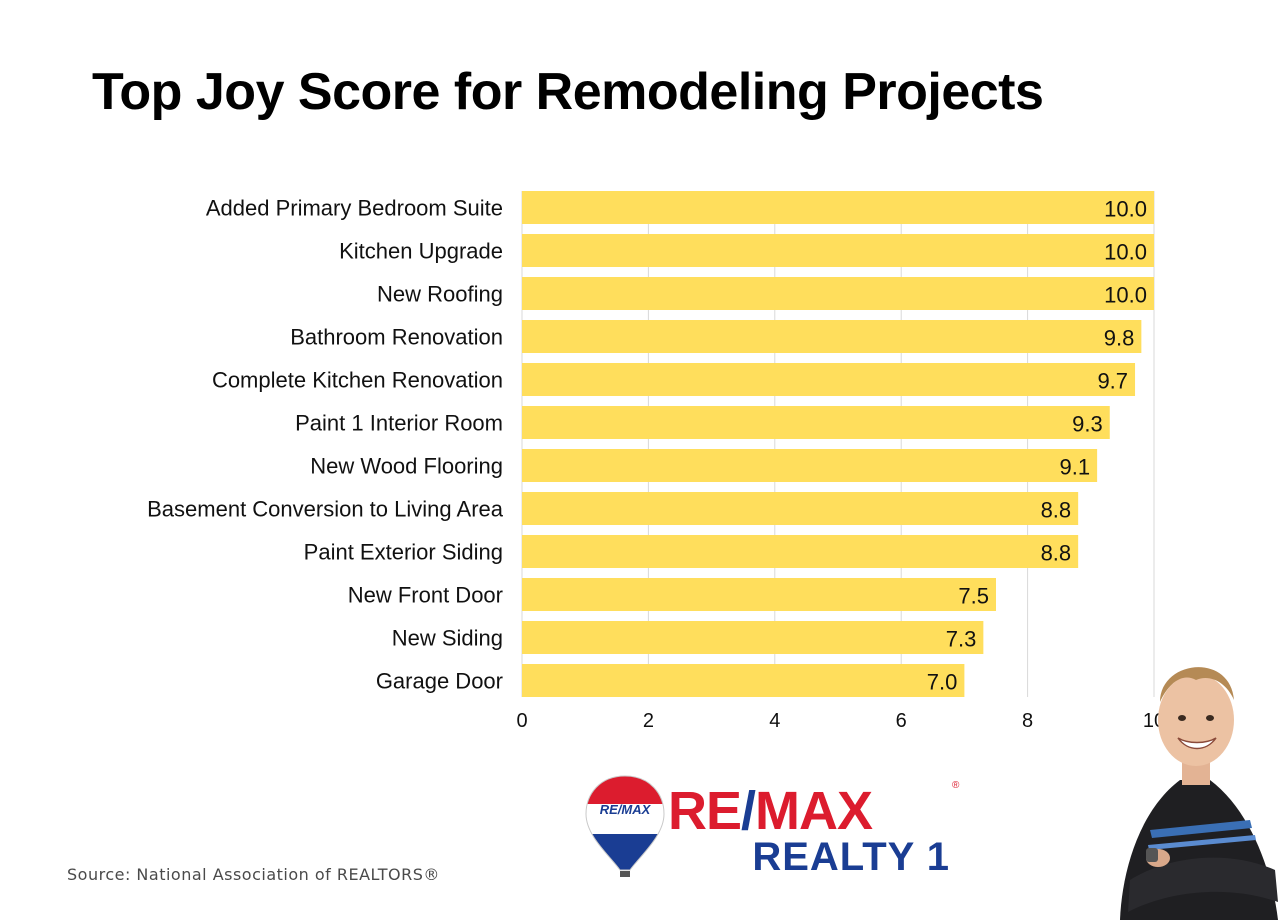 The height and width of the screenshot is (920, 1280). I want to click on svg-text: RE/MAX, so click(770, 811).